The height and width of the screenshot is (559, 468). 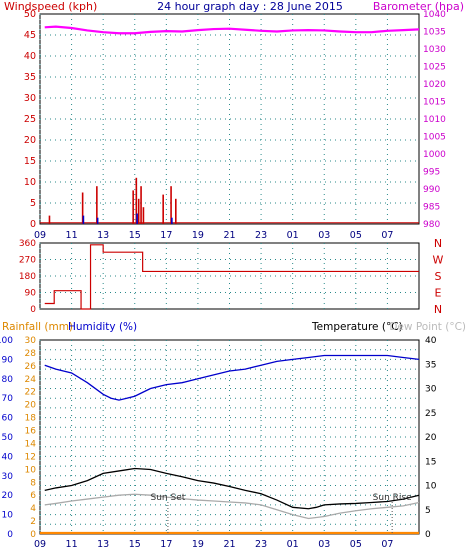 I want to click on rainfall-tick-label: 0, so click(x=33, y=535).